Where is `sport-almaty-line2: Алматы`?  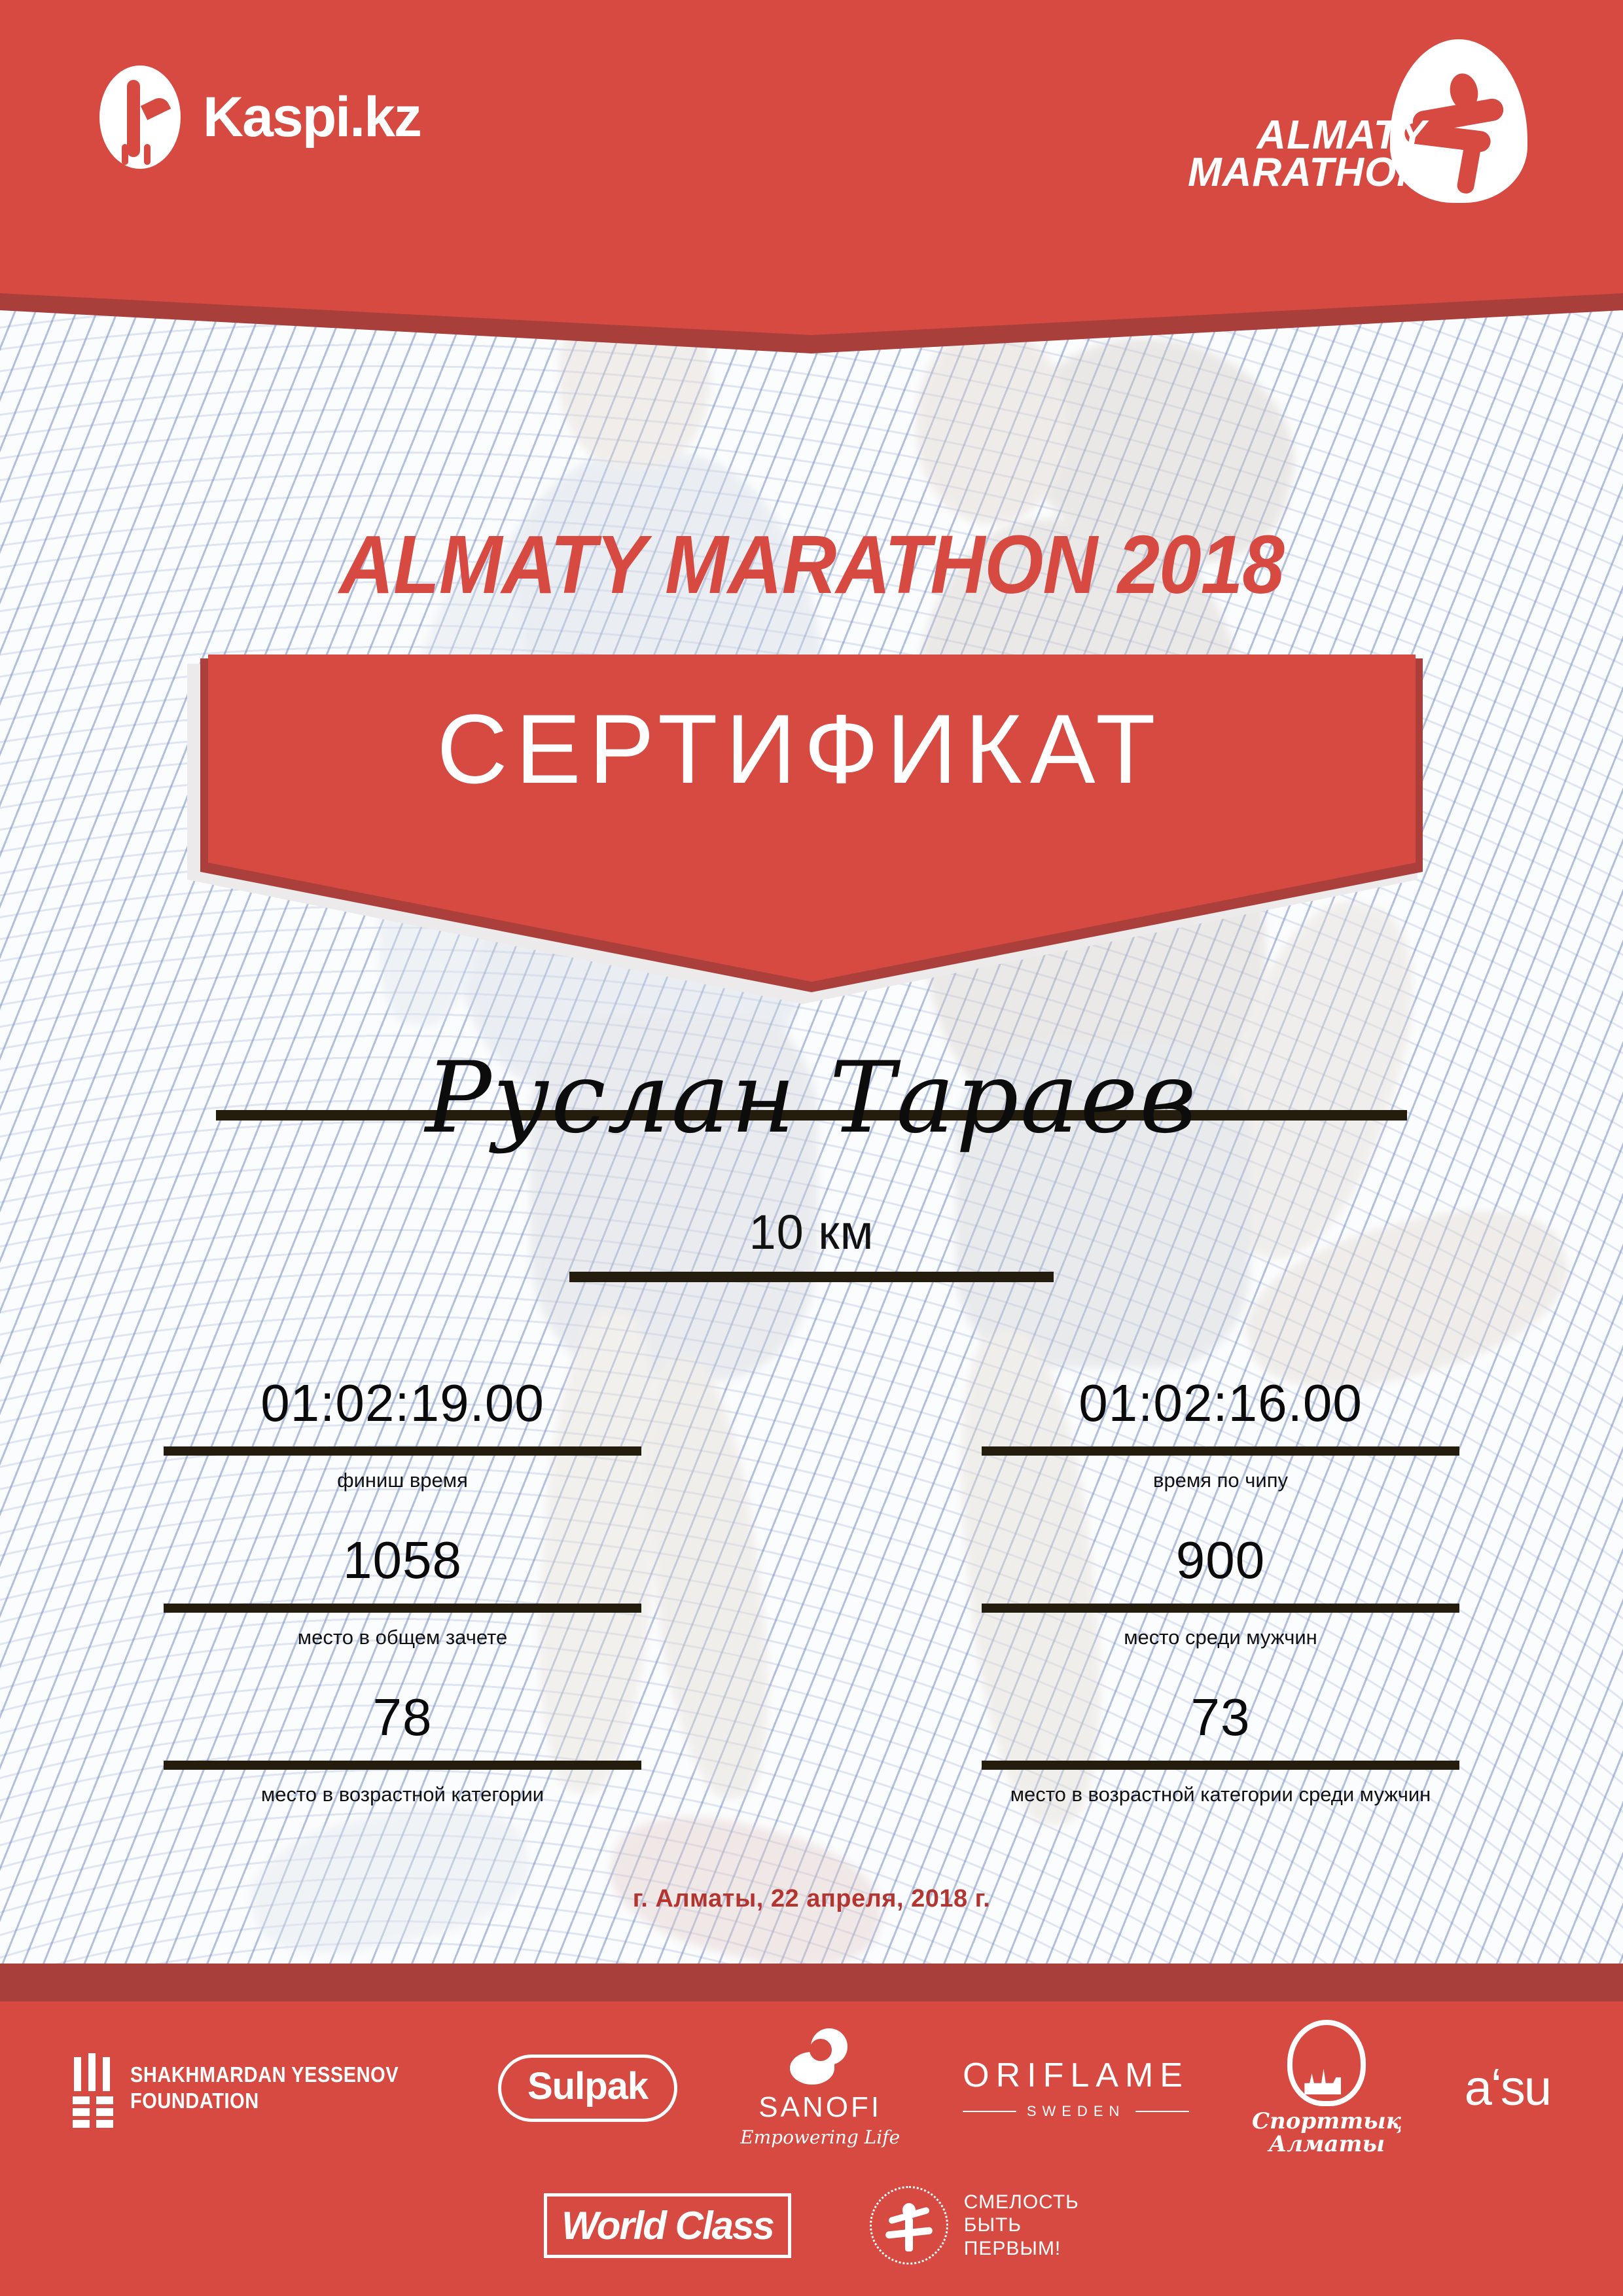
sport-almaty-line2: Алматы is located at coordinates (1327, 2144).